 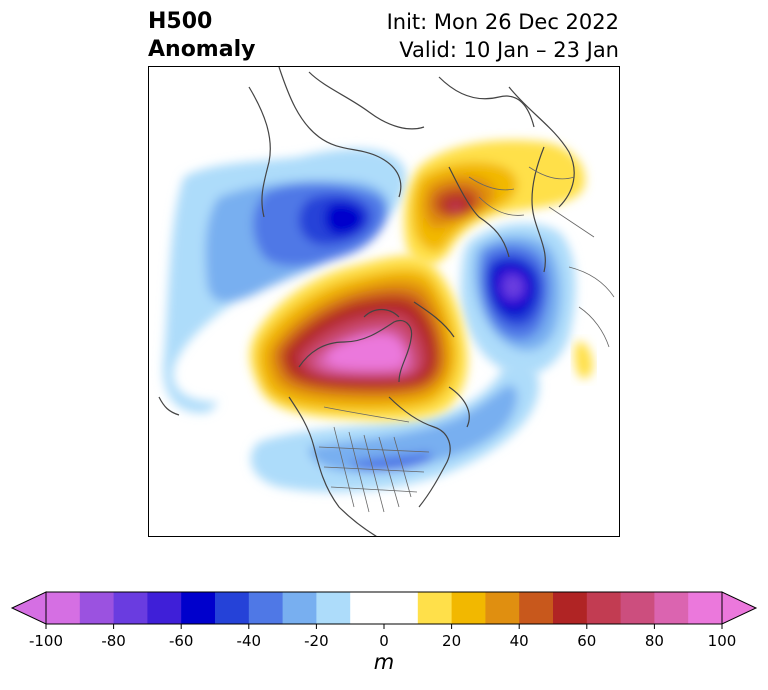 I want to click on negative-anomaly-north-west, so click(x=285, y=280).